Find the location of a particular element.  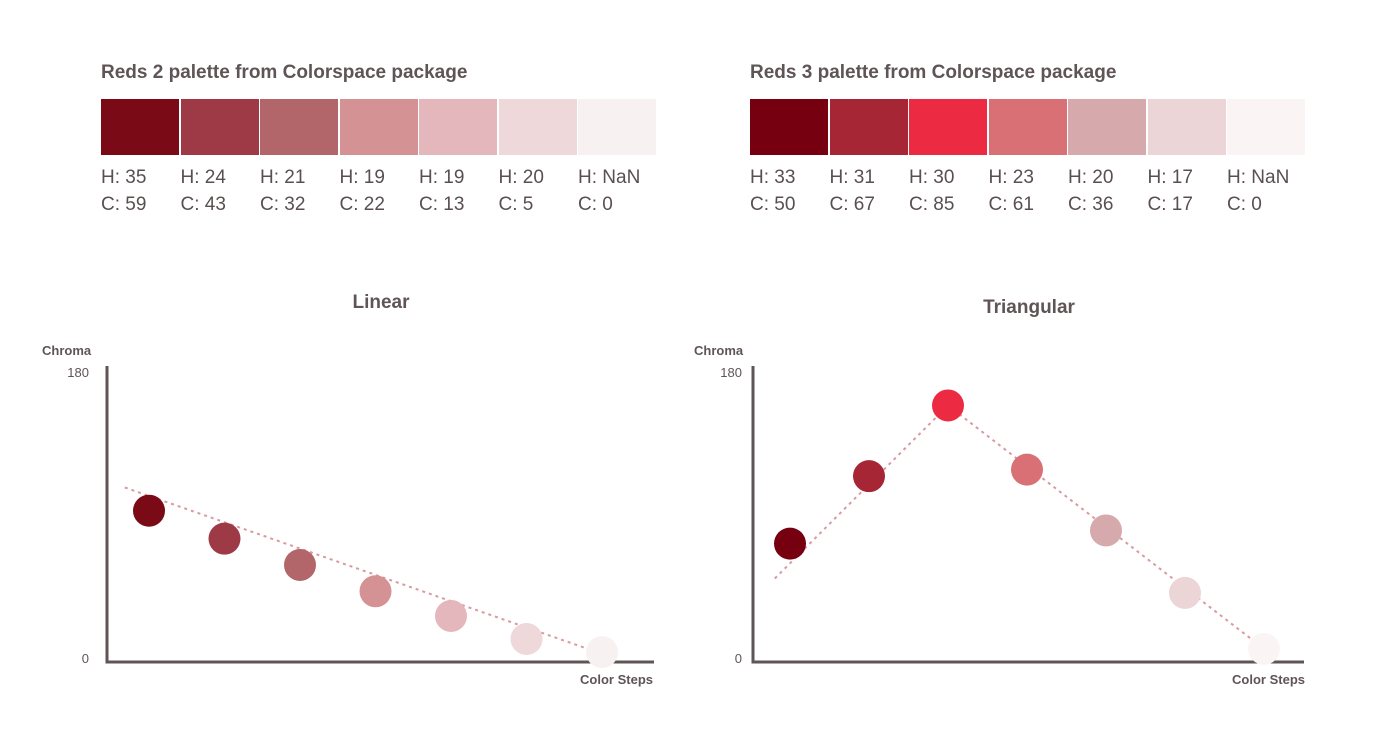

swatch-label: H: 24 C: 43 is located at coordinates (221, 191).